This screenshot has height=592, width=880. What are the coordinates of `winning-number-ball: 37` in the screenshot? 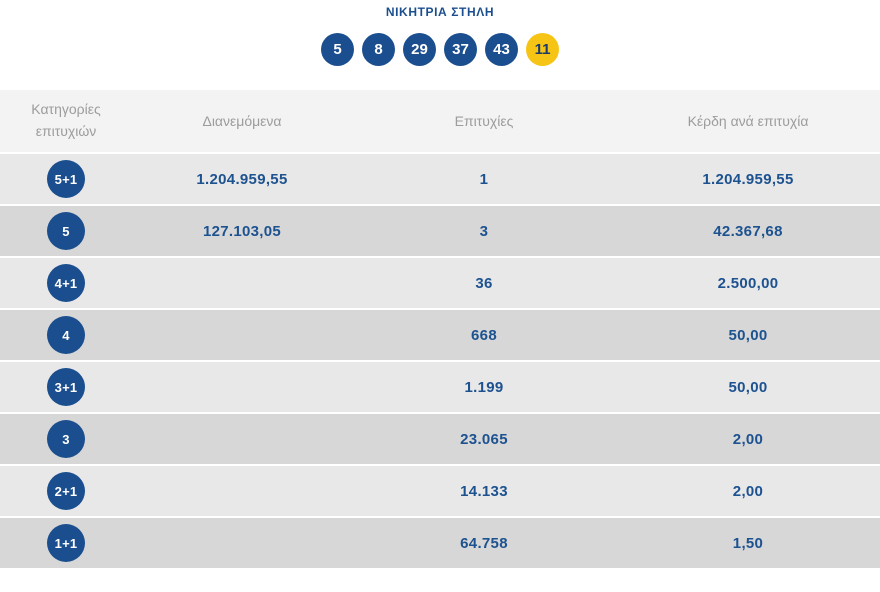 It's located at (460, 49).